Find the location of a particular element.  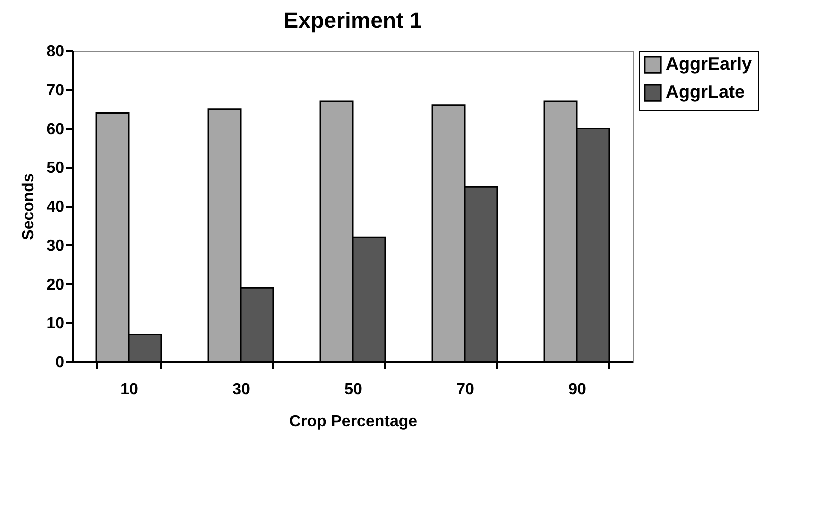

y-tick-label: 20 is located at coordinates (55, 285).